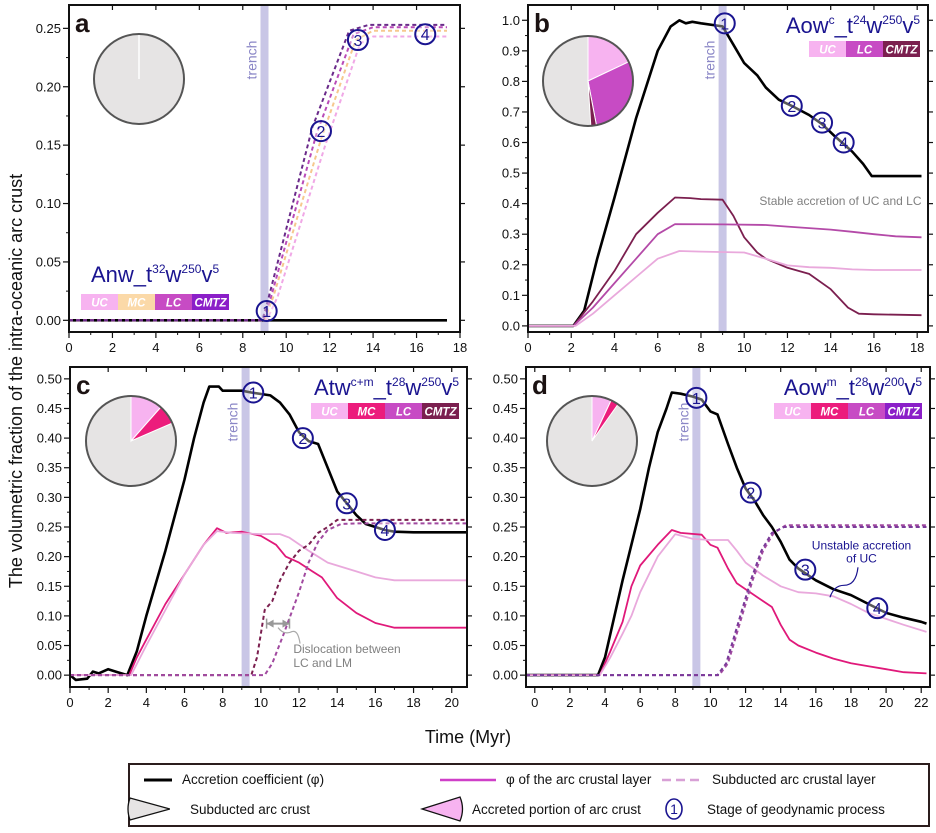 This screenshot has width=936, height=833. Describe the element at coordinates (253, 779) in the screenshot. I see `legend-label: Accretion coefficient (φ)` at that location.